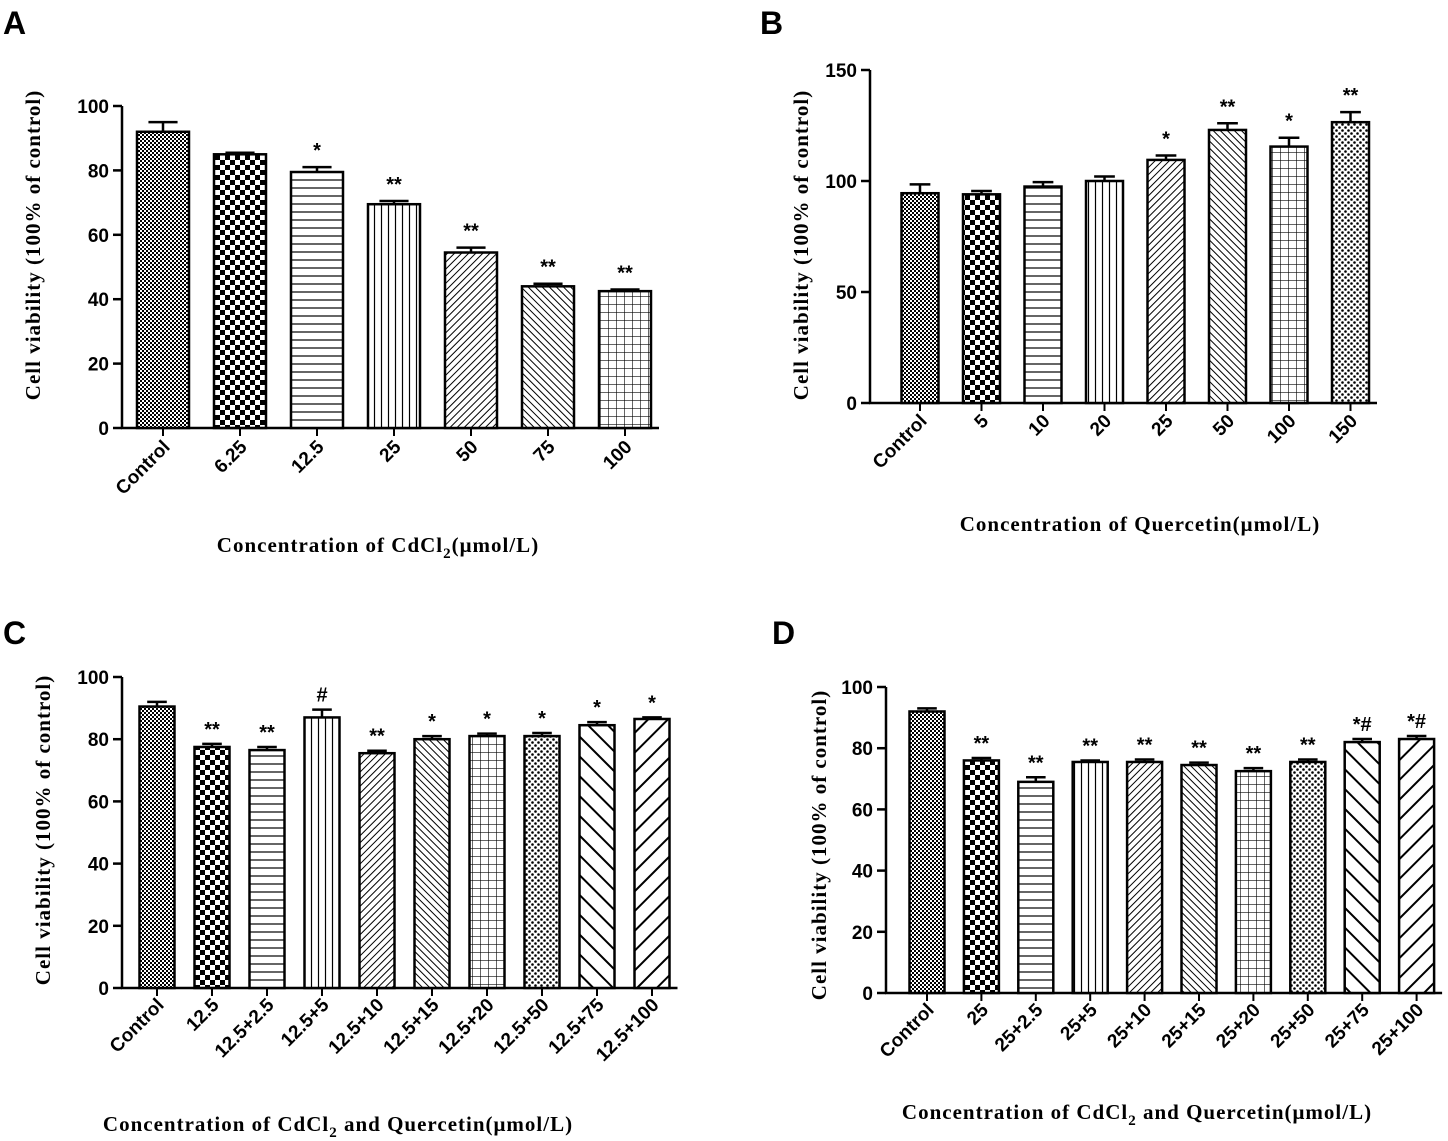  I want to click on x-axis-title: Concentration of CdCl2(μmol/L), so click(378, 547).